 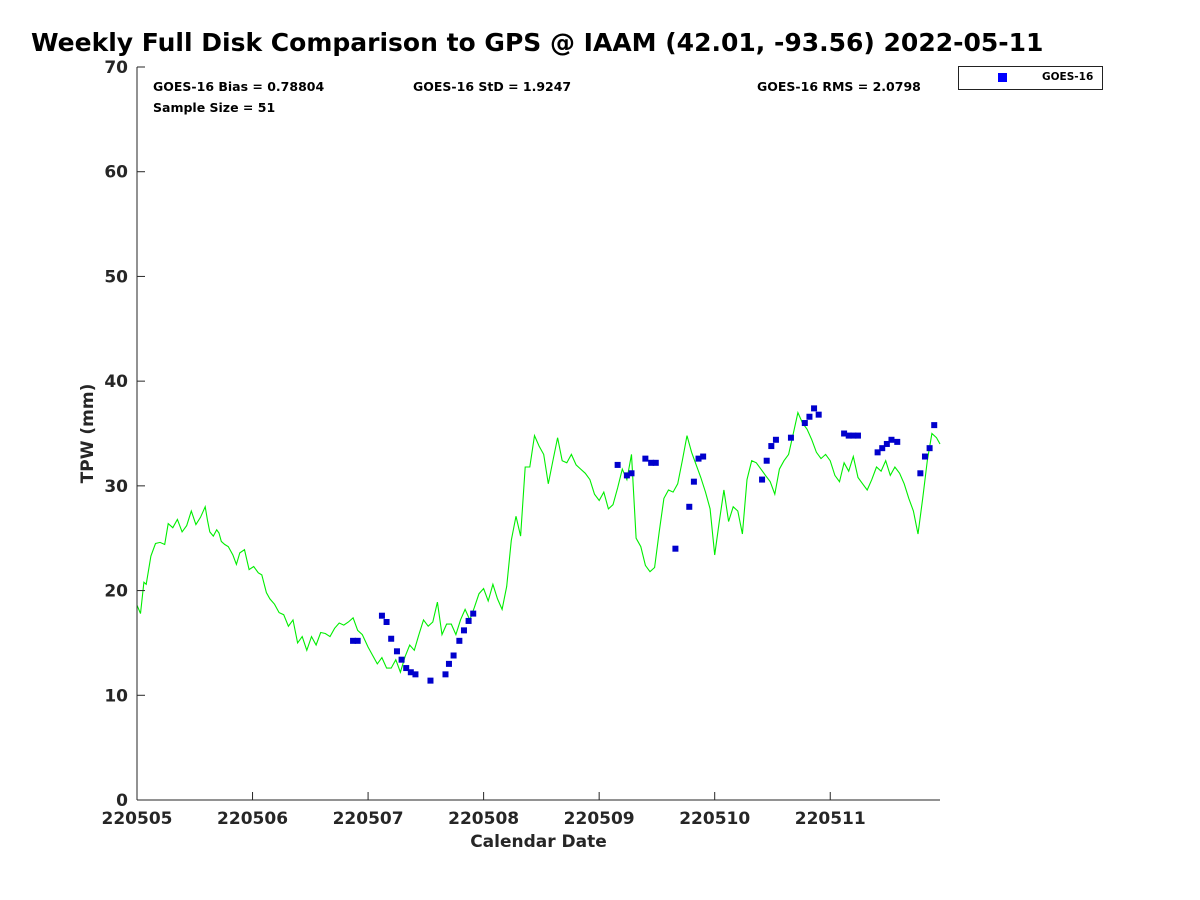 What do you see at coordinates (252, 819) in the screenshot?
I see `x-tick-label: 220506` at bounding box center [252, 819].